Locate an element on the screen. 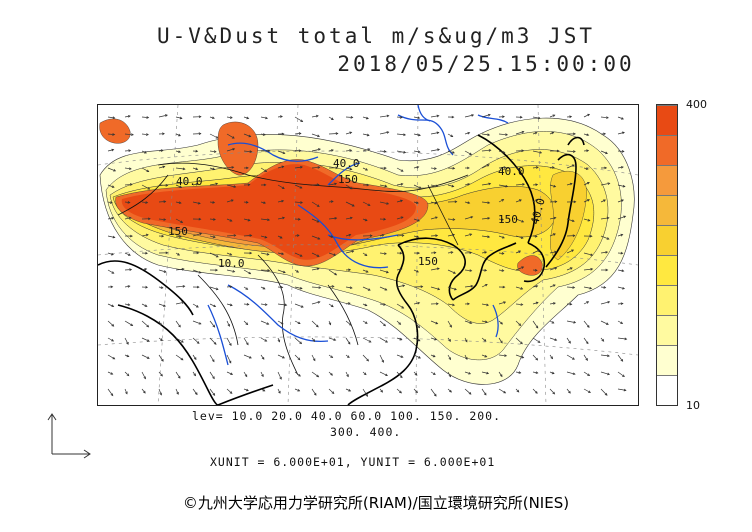 The height and width of the screenshot is (532, 752). contour-label: 40.0 is located at coordinates (346, 163).